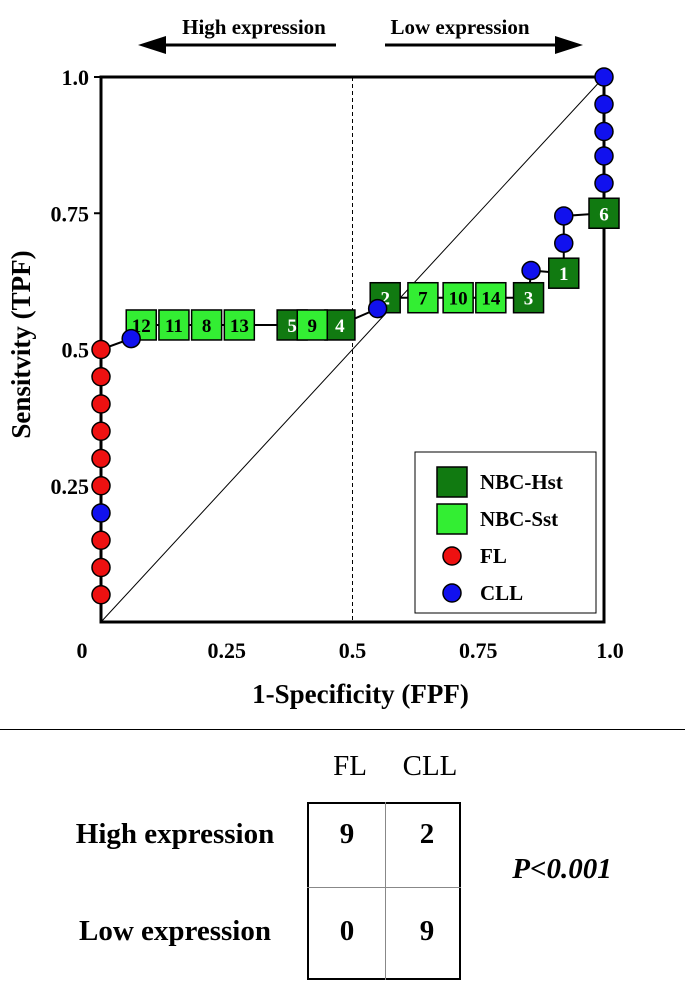 Image resolution: width=685 pixels, height=989 pixels. I want to click on y-tick-label: 0.5, so click(76, 350).